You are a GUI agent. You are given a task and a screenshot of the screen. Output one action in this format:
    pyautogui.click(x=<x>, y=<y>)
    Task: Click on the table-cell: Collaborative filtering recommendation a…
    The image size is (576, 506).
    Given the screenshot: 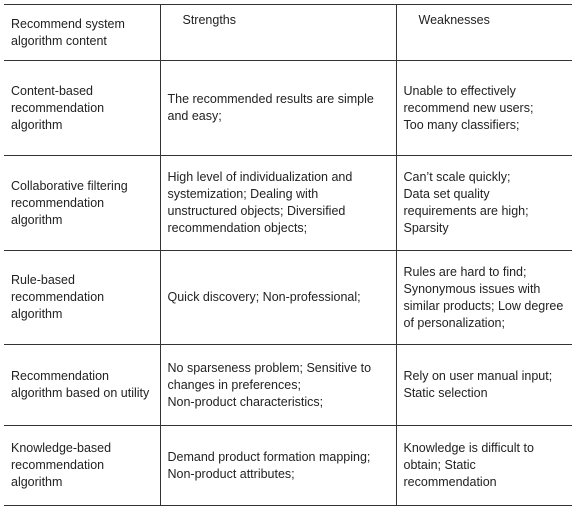 What is the action you would take?
    pyautogui.click(x=82, y=203)
    